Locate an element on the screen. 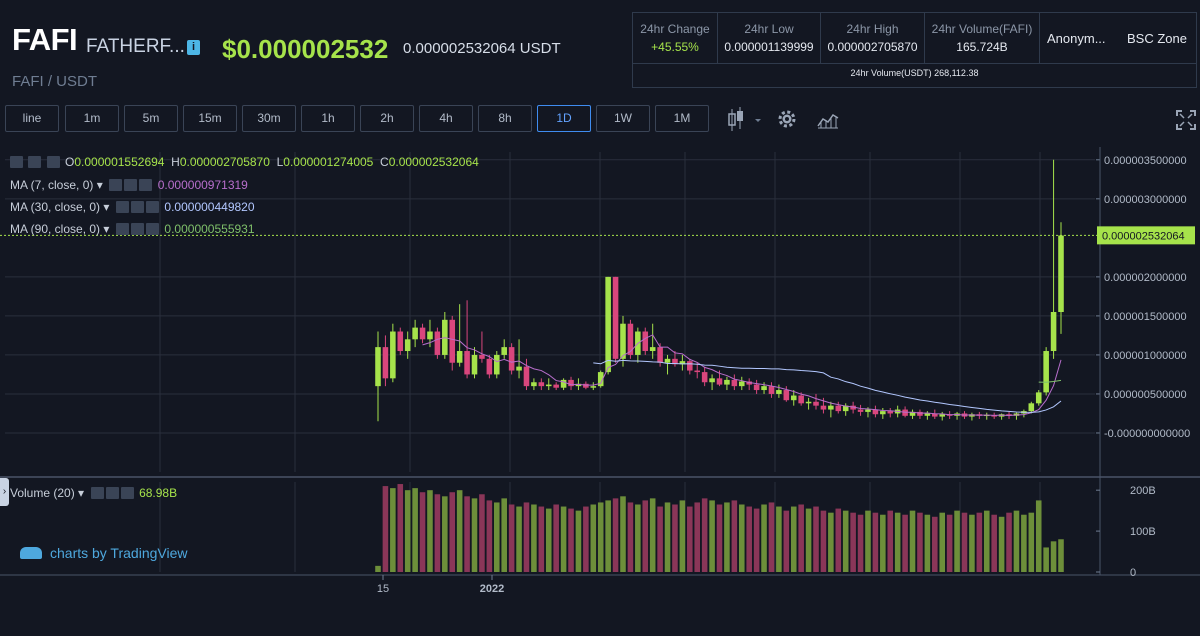 The width and height of the screenshot is (1200, 636). stat-24hr-change: 24hr Change +45.55% is located at coordinates (675, 38).